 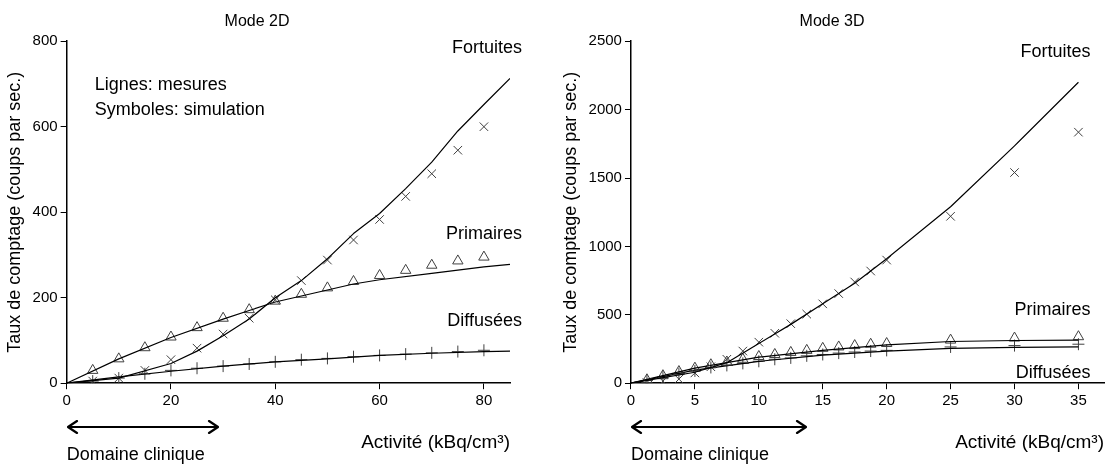 What do you see at coordinates (160, 84) in the screenshot?
I see `annotation: Lignes: mesures` at bounding box center [160, 84].